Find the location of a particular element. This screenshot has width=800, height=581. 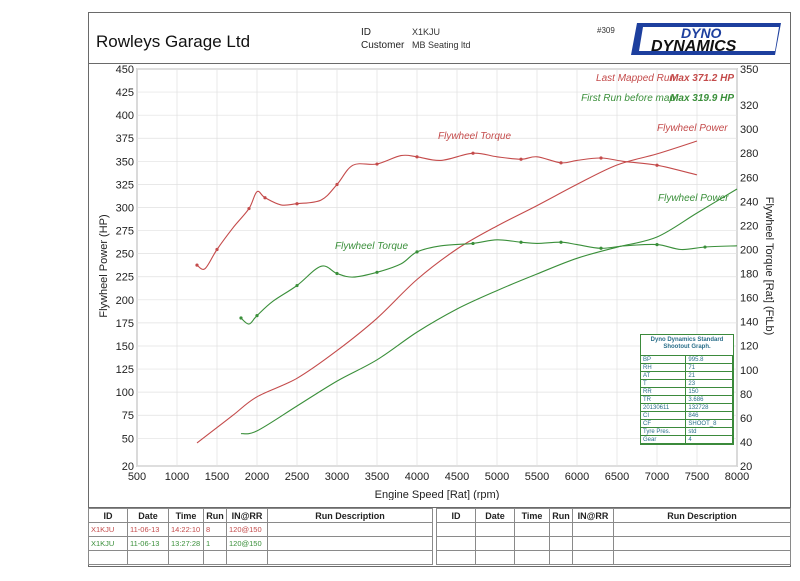

y2-tick-label: 120 is located at coordinates (749, 347).